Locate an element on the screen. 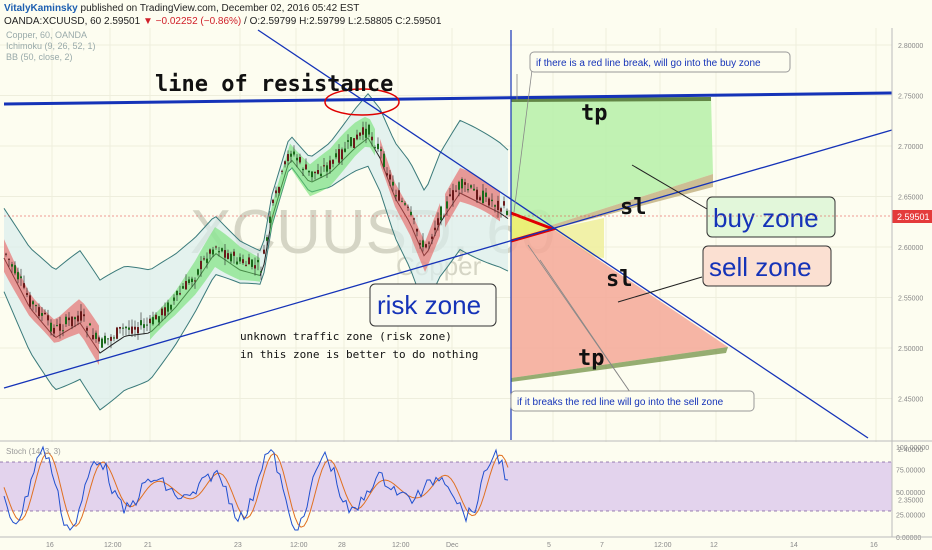 This screenshot has height=550, width=932. price-tick-label: 2.65000 is located at coordinates (910, 198).